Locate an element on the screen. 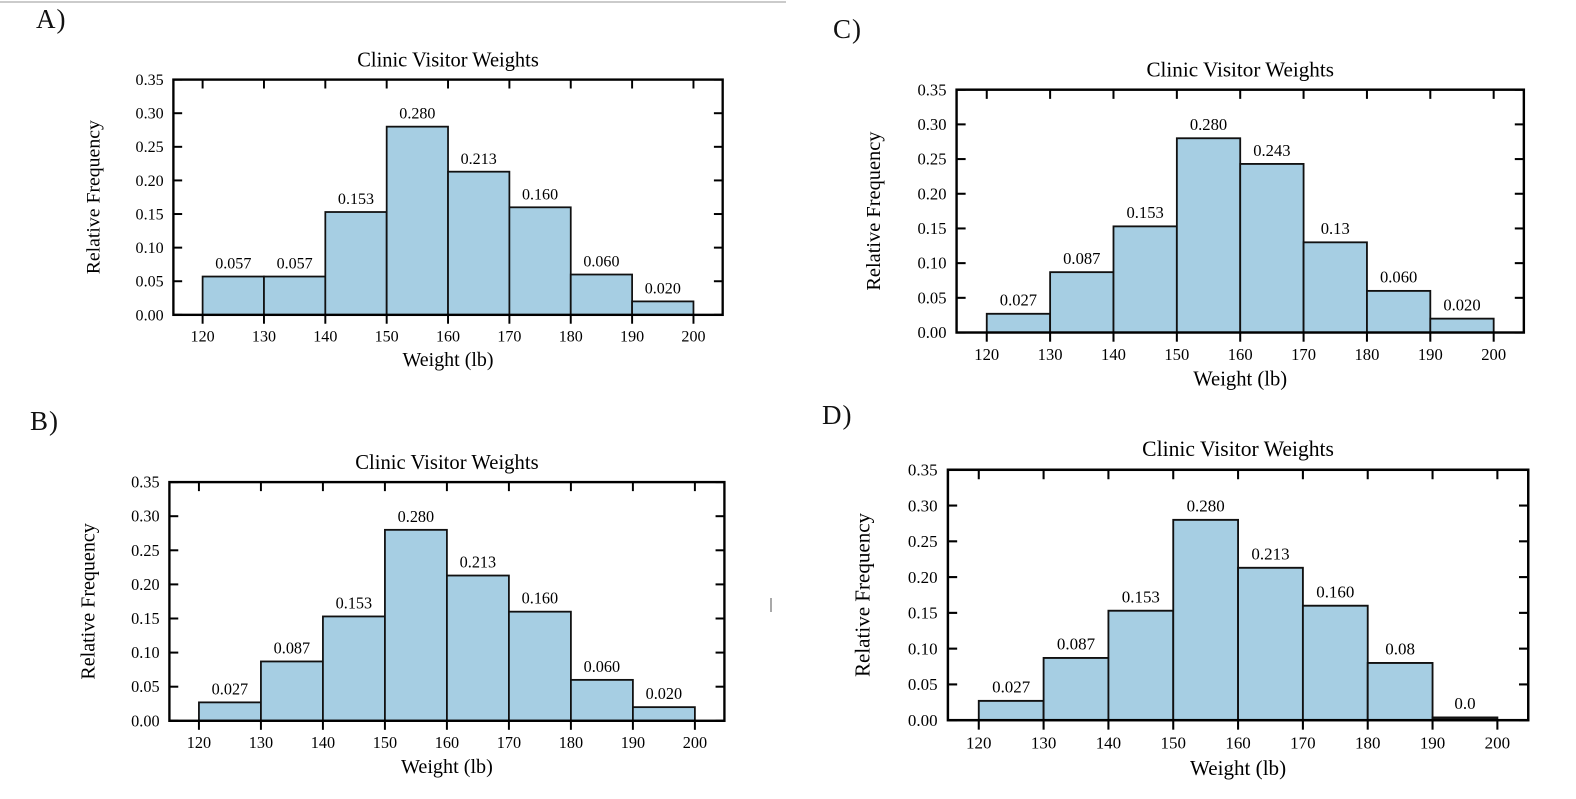 The image size is (1576, 799). panel-label-a: A) is located at coordinates (51, 19).